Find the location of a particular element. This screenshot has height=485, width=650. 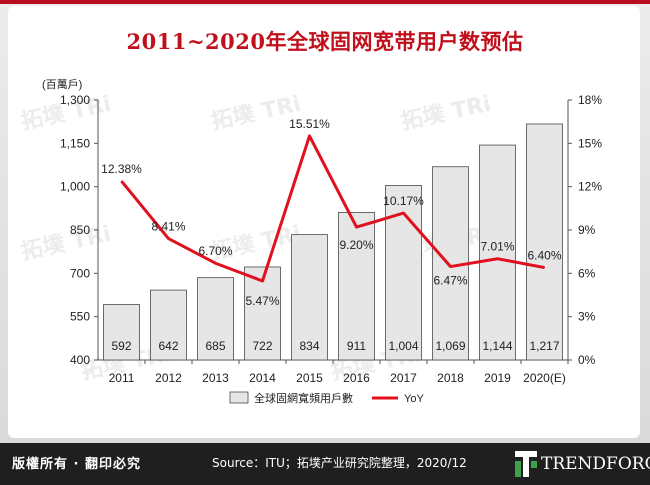

bar-value-label: 911 is located at coordinates (356, 346).